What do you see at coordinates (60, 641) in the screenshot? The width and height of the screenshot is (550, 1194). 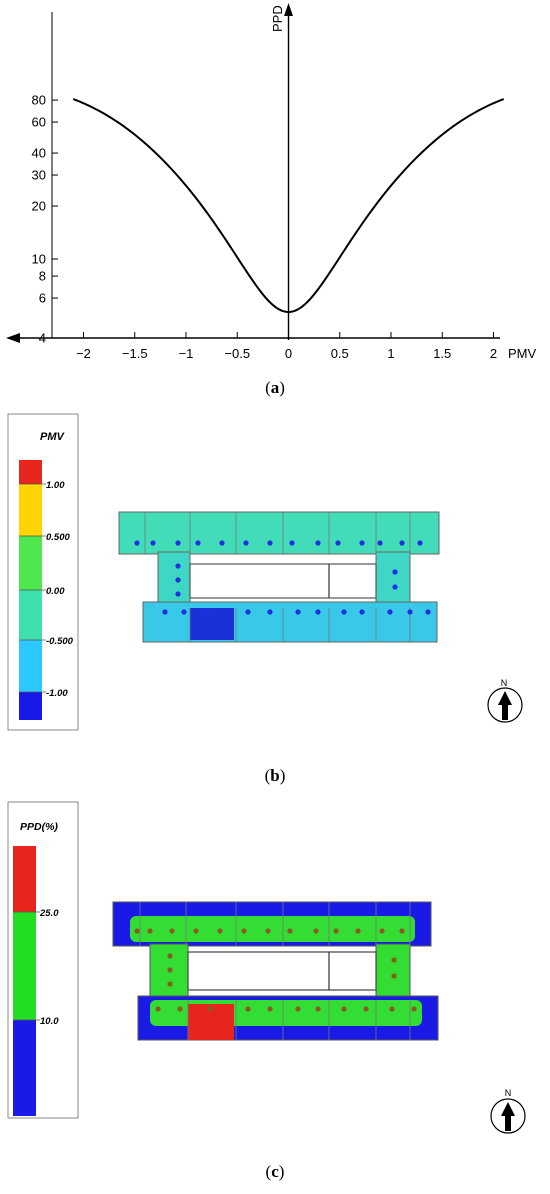 I see `legend-label-4: -0.500` at bounding box center [60, 641].